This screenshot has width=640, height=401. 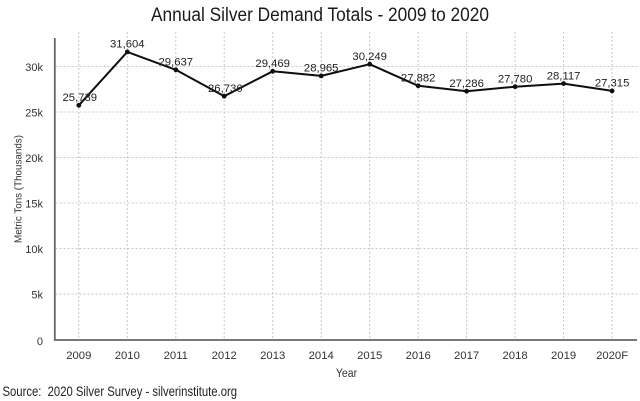 What do you see at coordinates (466, 356) in the screenshot?
I see `svg-text: 2017` at bounding box center [466, 356].